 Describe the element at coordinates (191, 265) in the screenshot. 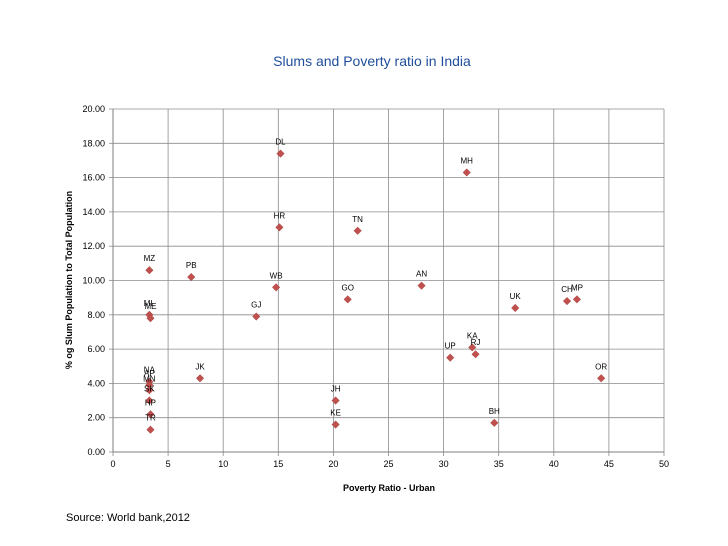

I see `point-label-pb: PB` at that location.